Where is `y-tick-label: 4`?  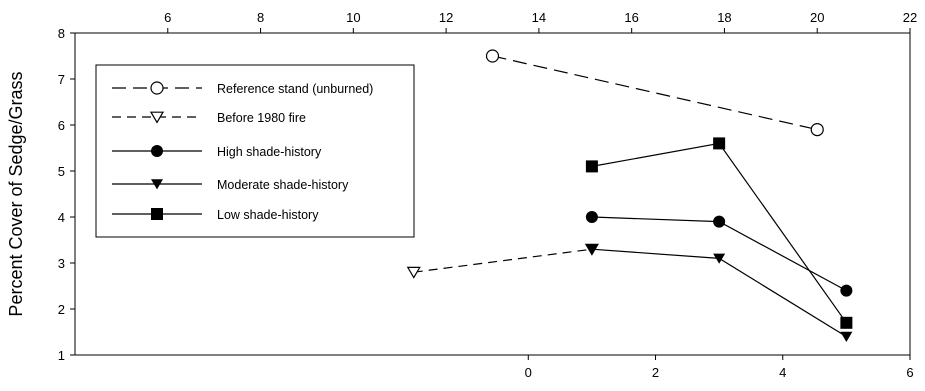
y-tick-label: 4 is located at coordinates (61, 217).